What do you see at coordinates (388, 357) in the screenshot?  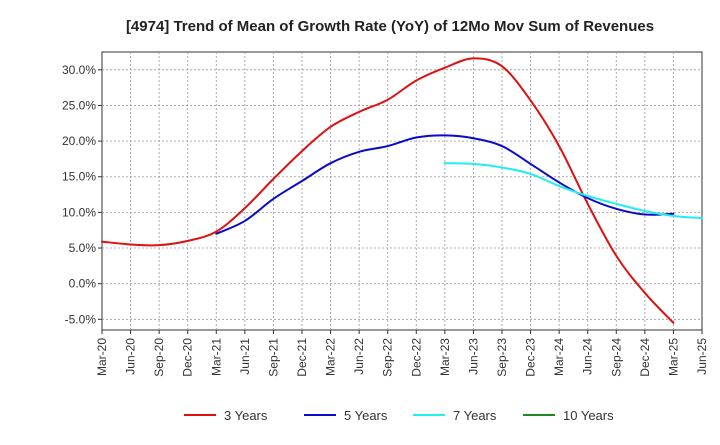 I see `x-tick-label: Sep-22` at bounding box center [388, 357].